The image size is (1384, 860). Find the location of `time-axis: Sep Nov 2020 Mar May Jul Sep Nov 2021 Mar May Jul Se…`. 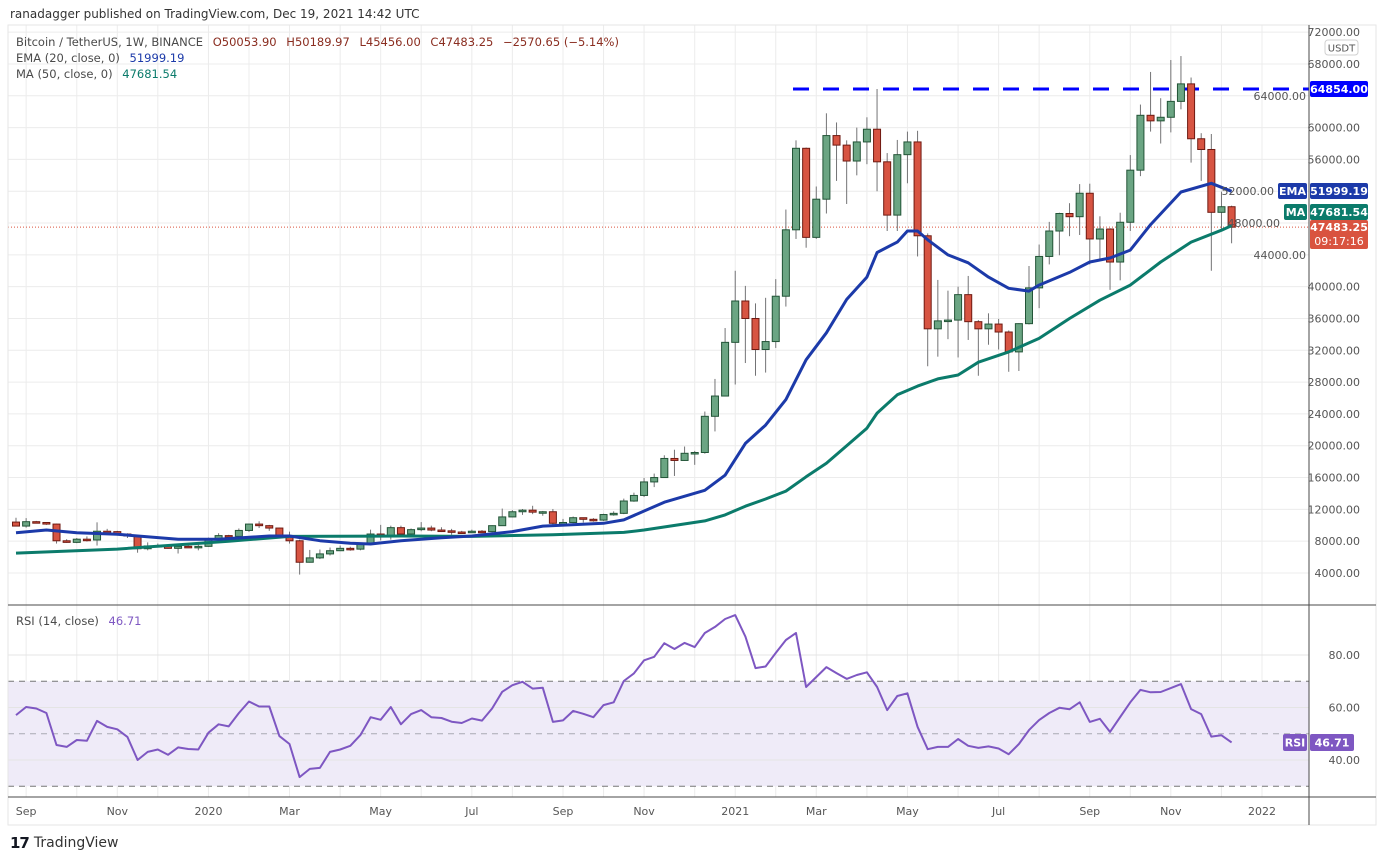

time-axis: Sep Nov 2020 Mar May Jul Sep Nov 2021 Mar May Jul Se… is located at coordinates (646, 811).